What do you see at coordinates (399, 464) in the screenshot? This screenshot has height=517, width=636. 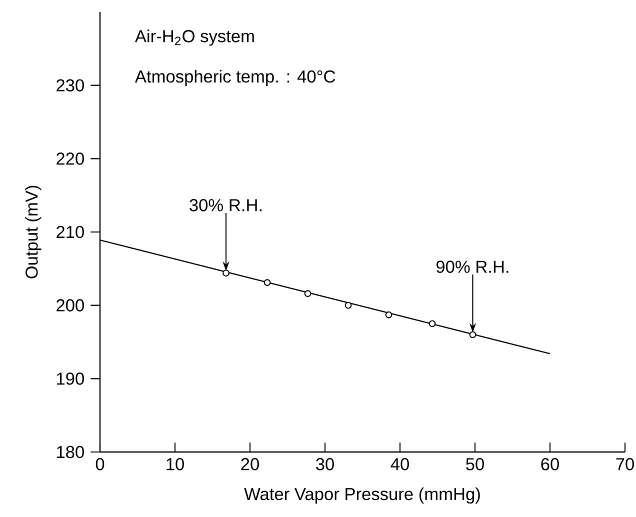 I see `x-tick-label: 40` at bounding box center [399, 464].